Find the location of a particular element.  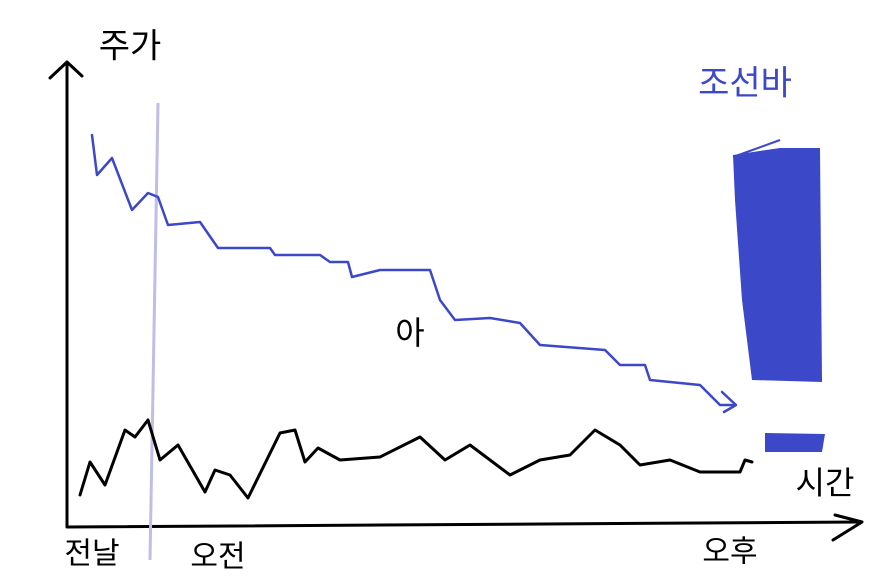

bar-label: 조선바 is located at coordinates (745, 84).